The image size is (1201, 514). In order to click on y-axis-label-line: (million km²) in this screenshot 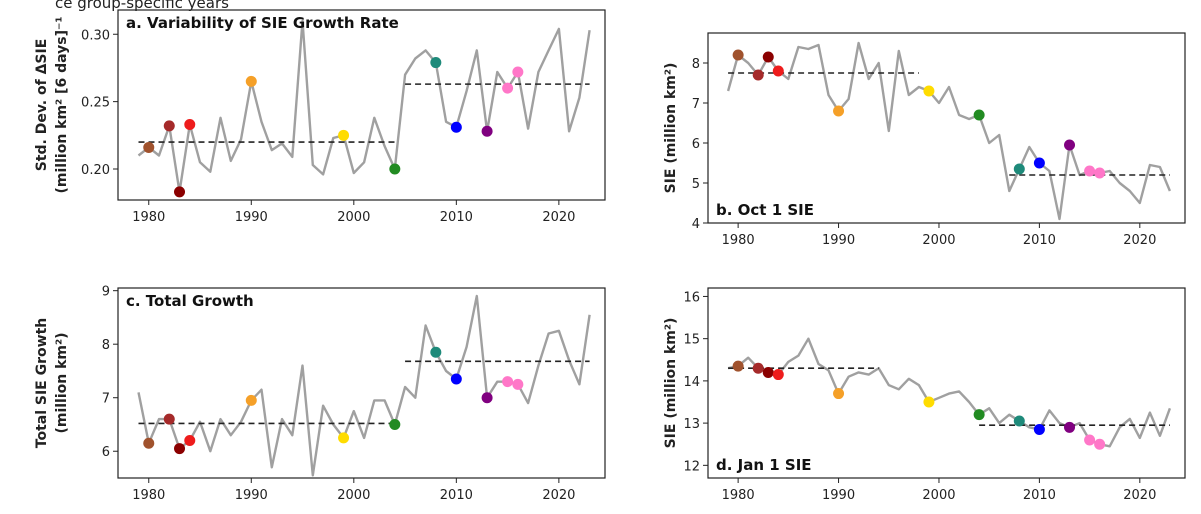, I will do `click(62, 382)`.